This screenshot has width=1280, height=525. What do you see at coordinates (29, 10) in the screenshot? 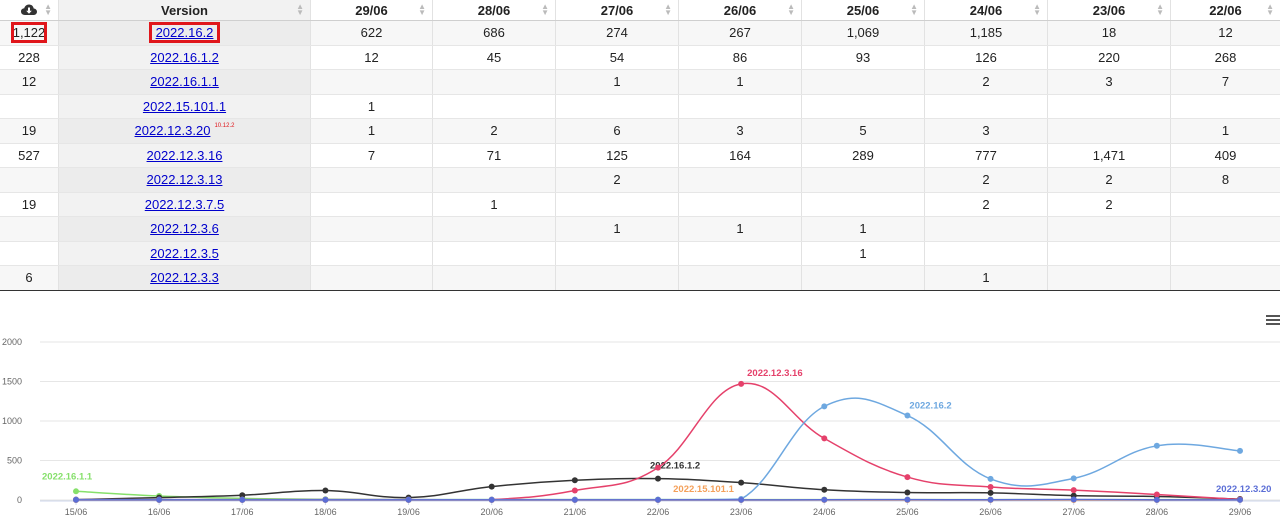
I see `column-header-downloads: ▲▼` at bounding box center [29, 10].